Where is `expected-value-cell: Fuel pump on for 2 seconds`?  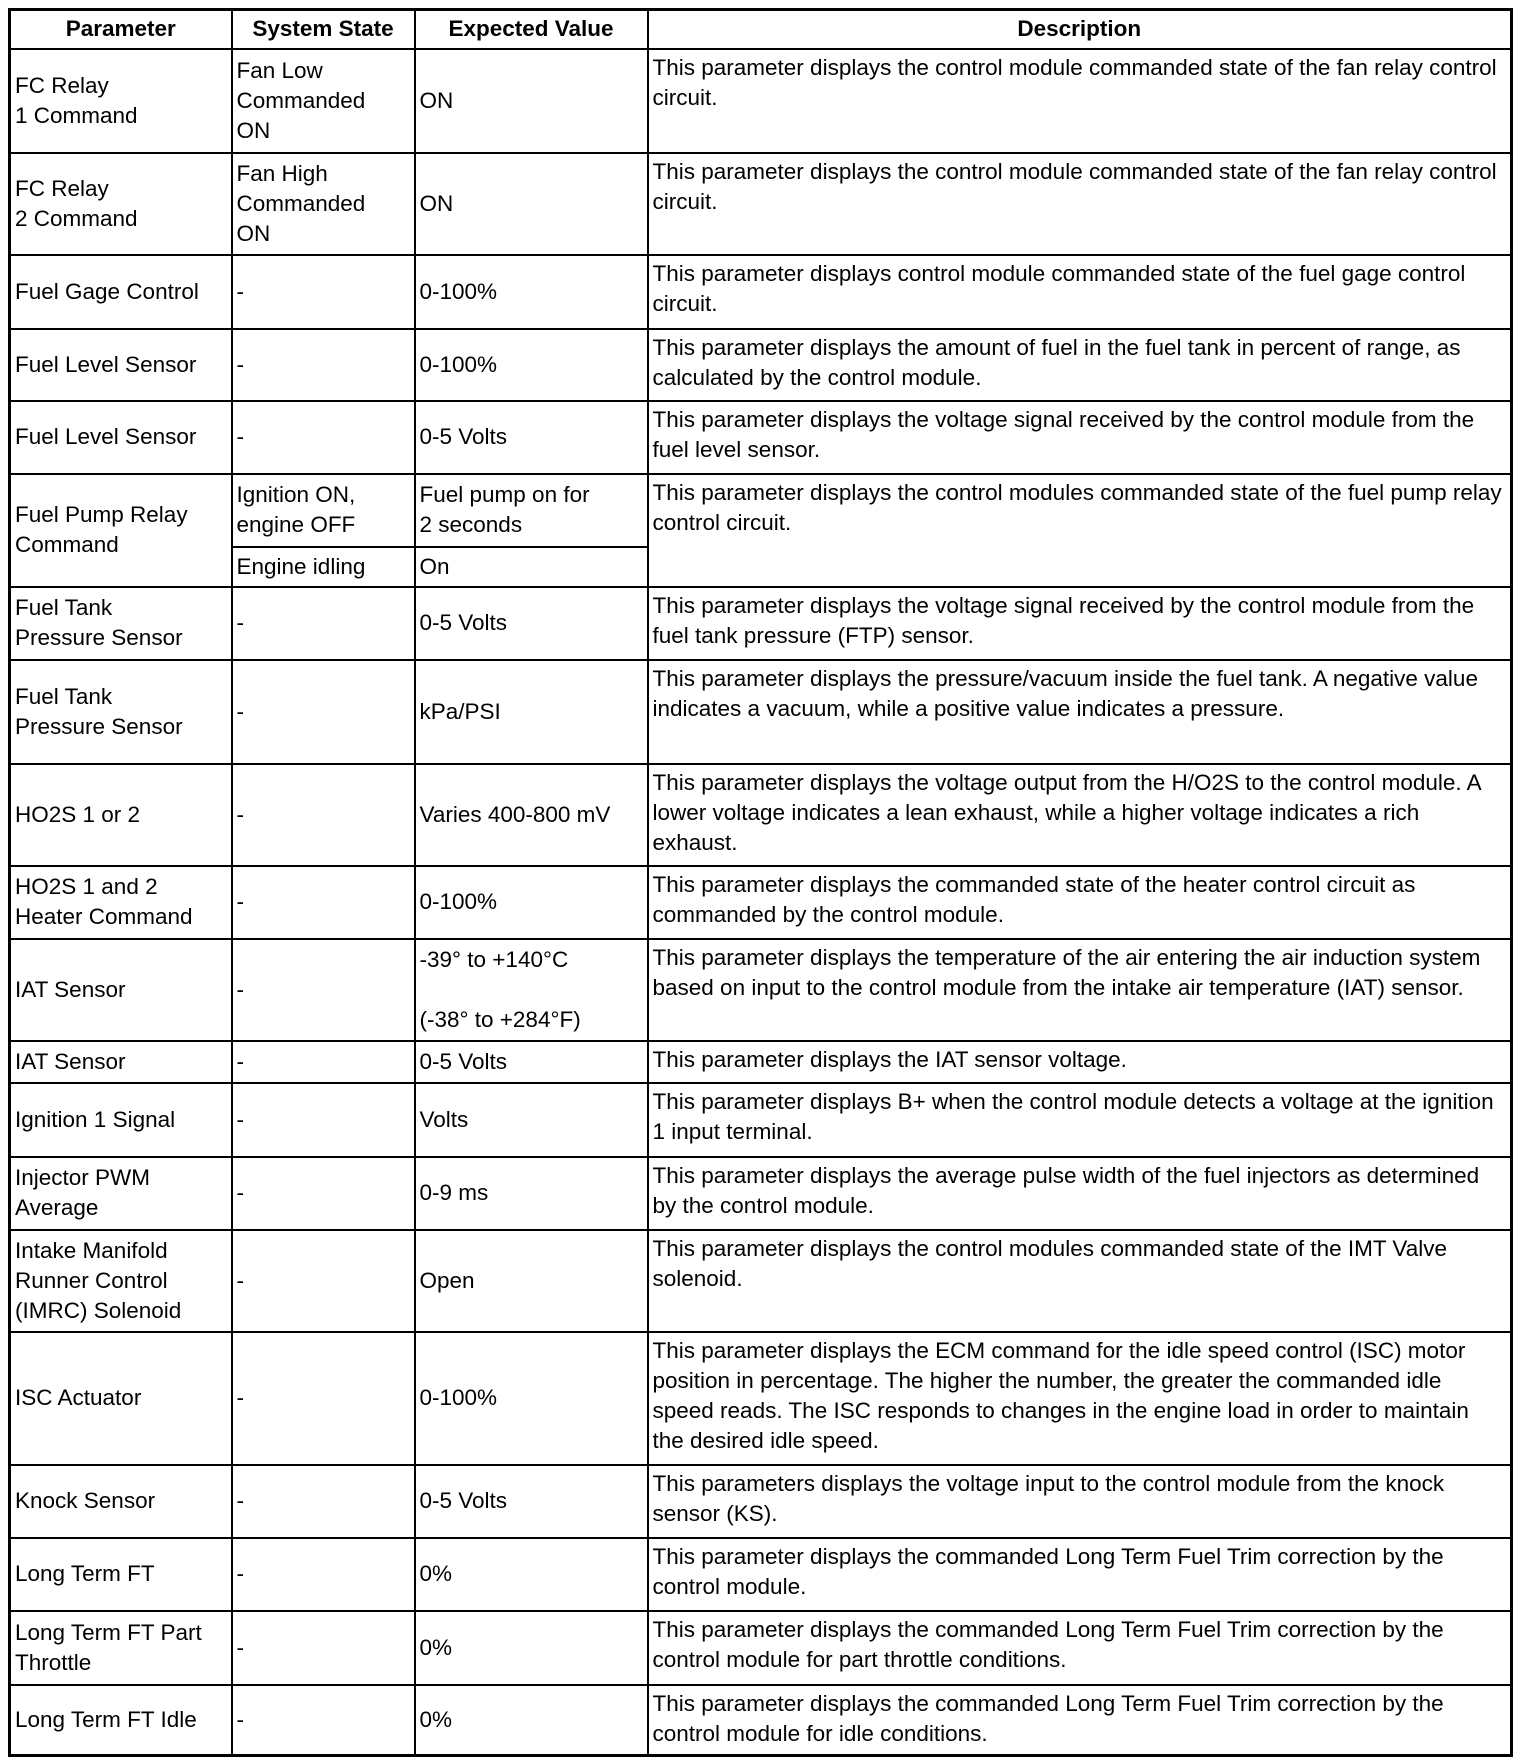
expected-value-cell: Fuel pump on for 2 seconds is located at coordinates (531, 510).